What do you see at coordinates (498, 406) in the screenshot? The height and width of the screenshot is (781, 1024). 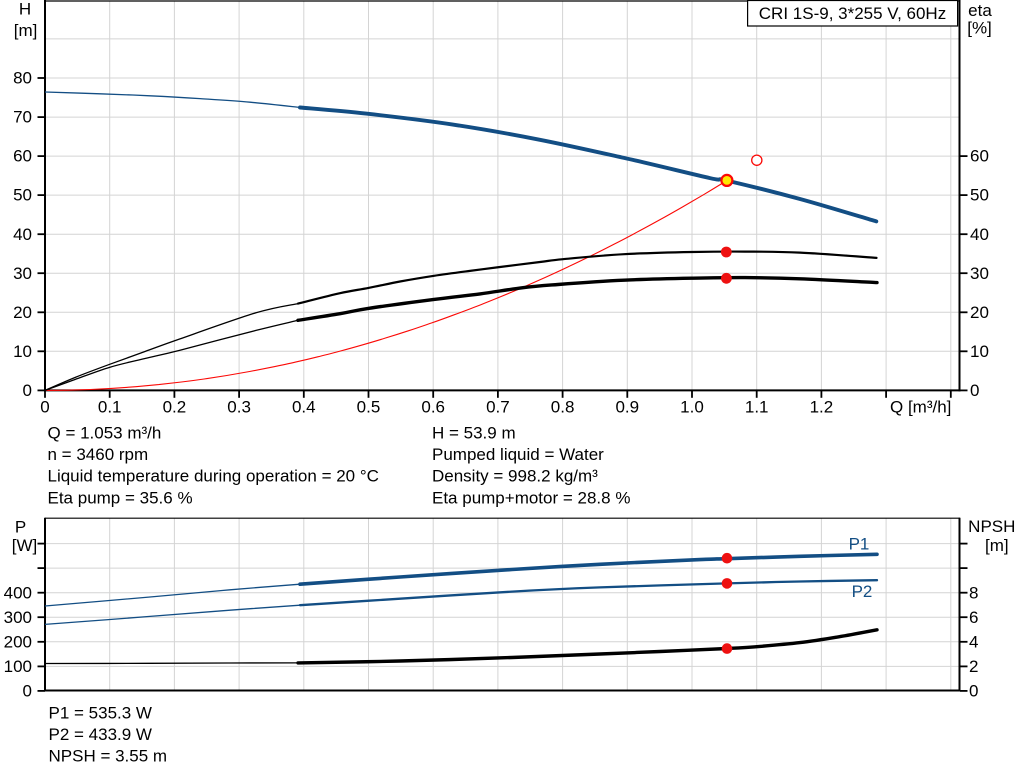 I see `svg-text: 0.7` at bounding box center [498, 406].